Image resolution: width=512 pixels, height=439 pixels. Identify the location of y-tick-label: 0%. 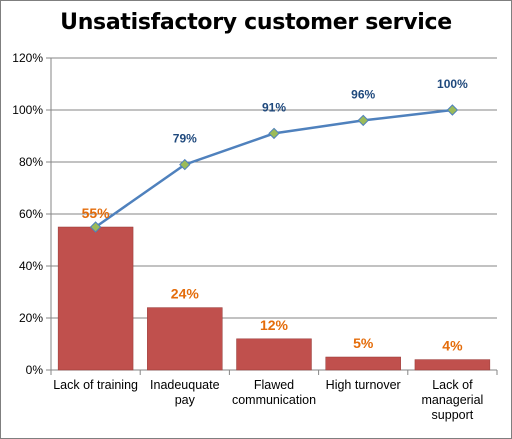
(35, 370).